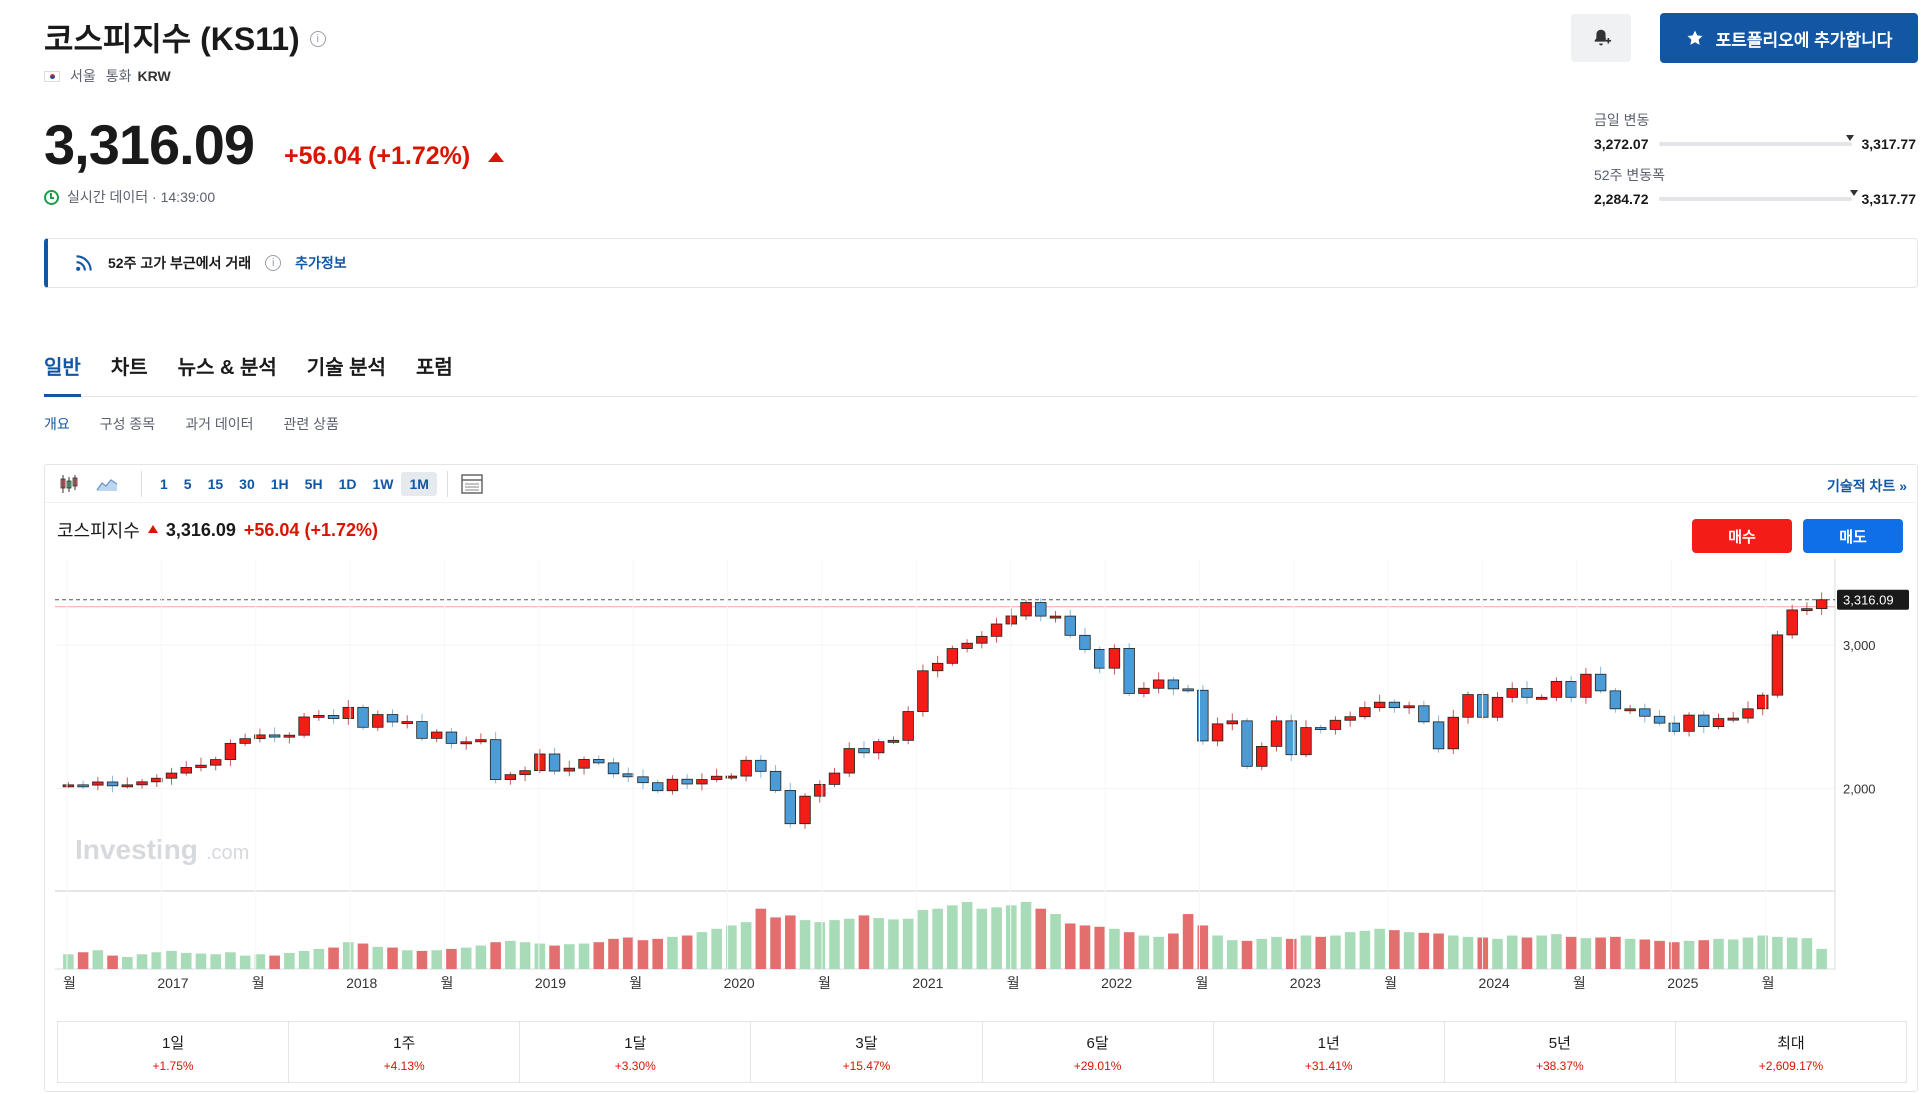 The image size is (1926, 1094). Describe the element at coordinates (69, 484) in the screenshot. I see `candlestick-icon` at that location.